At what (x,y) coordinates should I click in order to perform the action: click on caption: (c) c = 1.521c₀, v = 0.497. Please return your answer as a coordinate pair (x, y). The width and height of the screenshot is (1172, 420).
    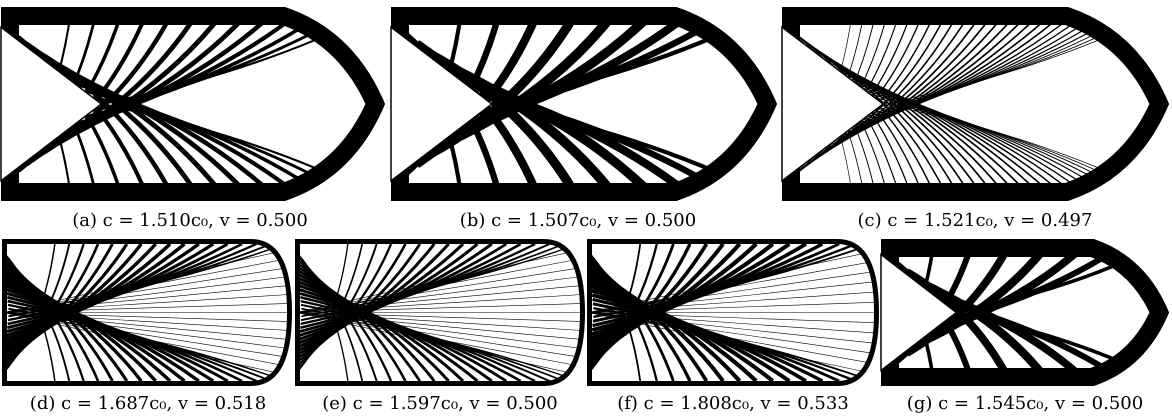
    Looking at the image, I should click on (975, 220).